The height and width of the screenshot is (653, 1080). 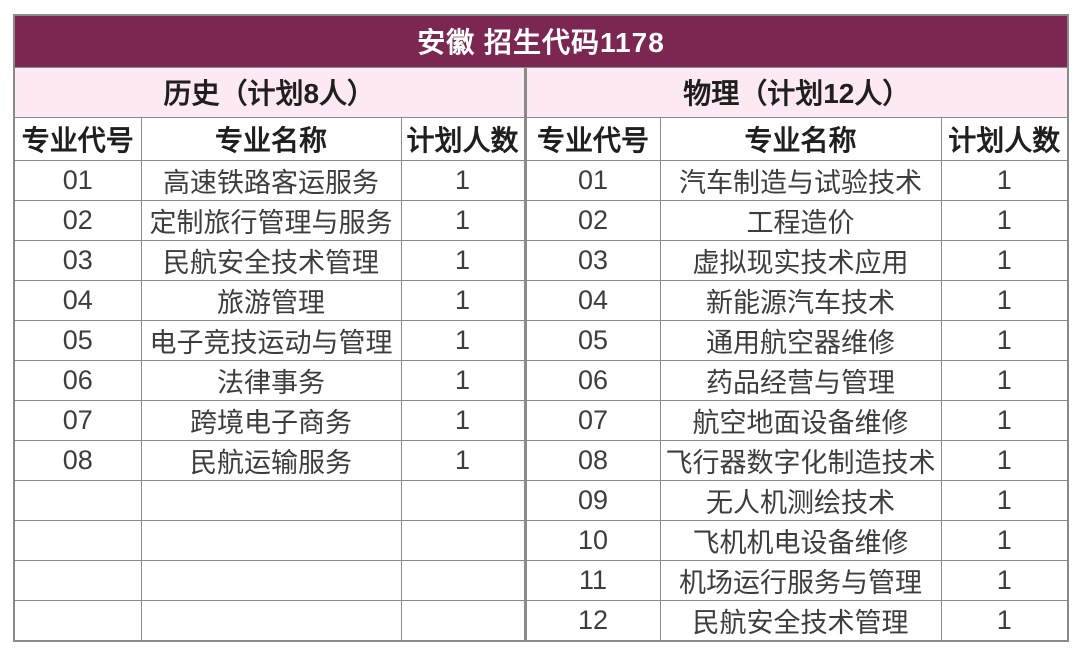 What do you see at coordinates (800, 380) in the screenshot?
I see `physics-name-cell: 药品经营与管理` at bounding box center [800, 380].